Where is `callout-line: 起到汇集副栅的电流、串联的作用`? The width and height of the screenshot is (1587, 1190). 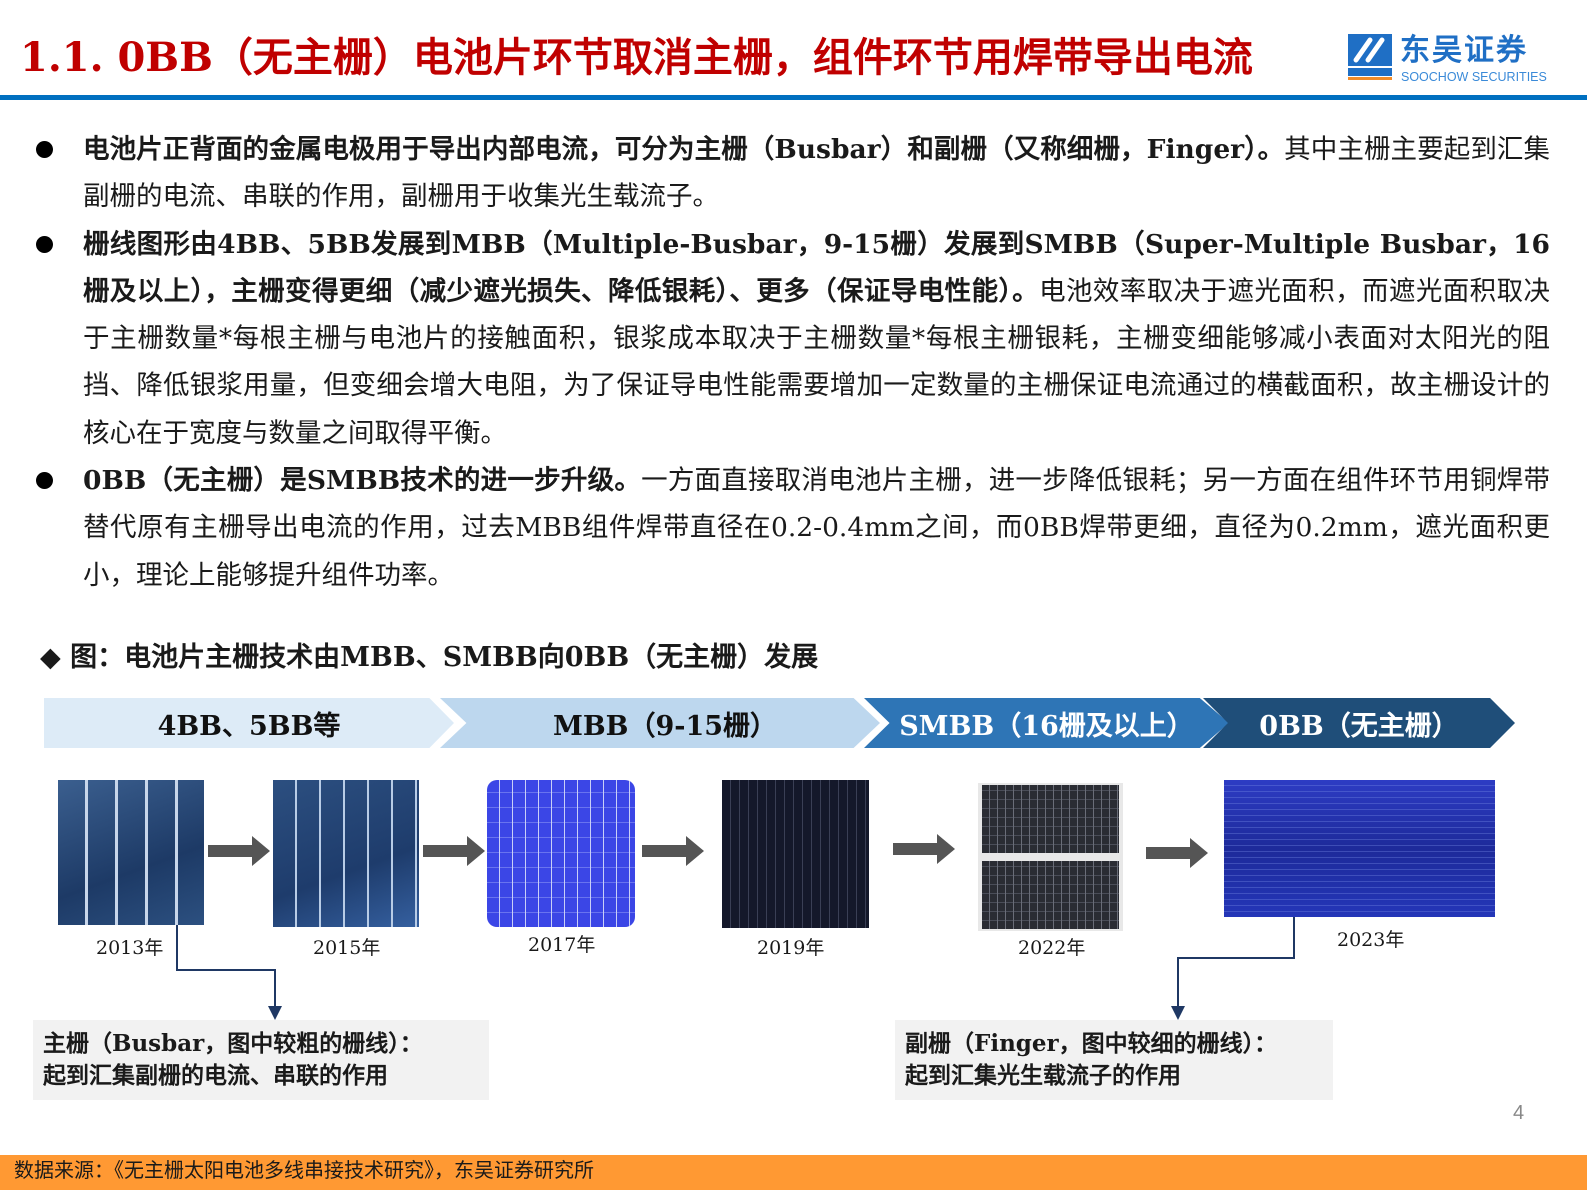
callout-line: 起到汇集副栅的电流、串联的作用 is located at coordinates (215, 1075).